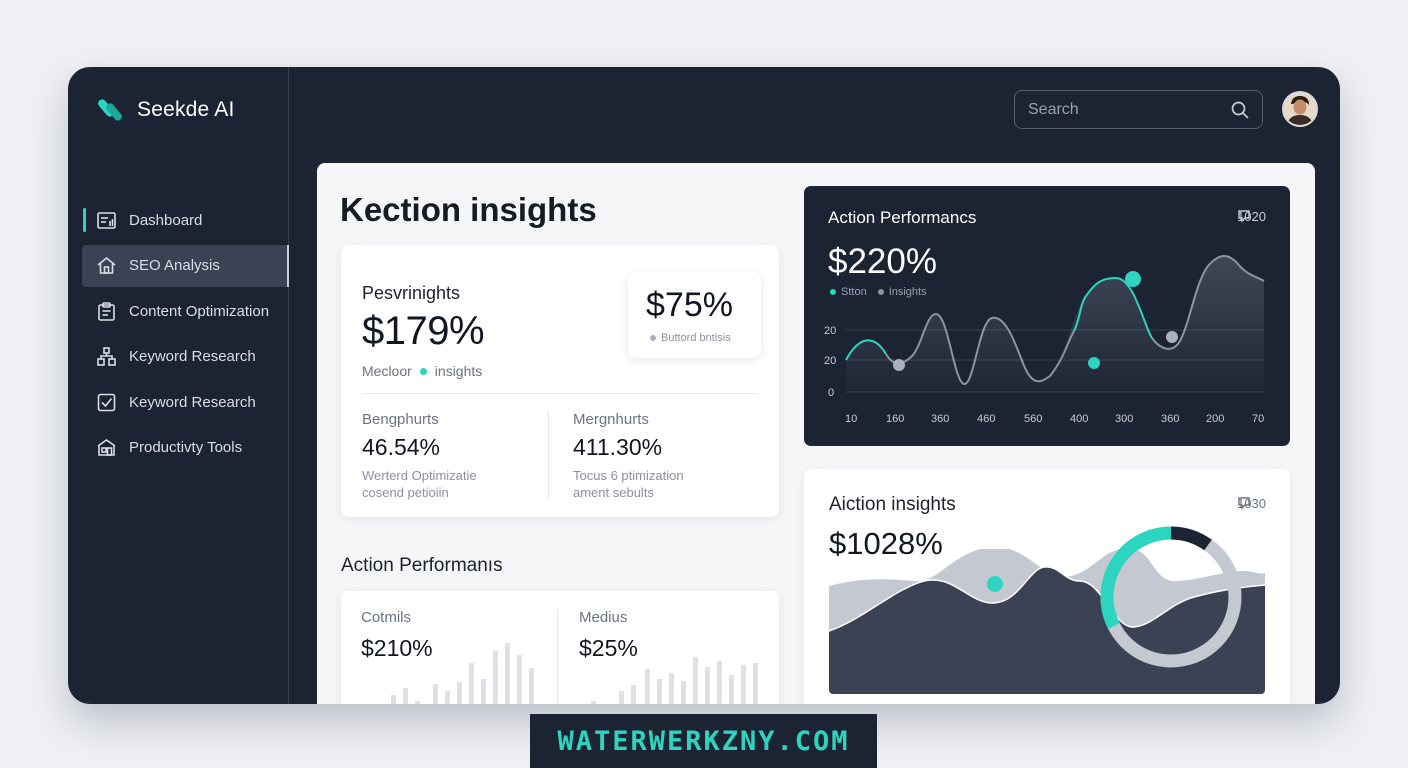 This screenshot has width=1408, height=768. I want to click on donut-accent-arc, so click(1136, 577).